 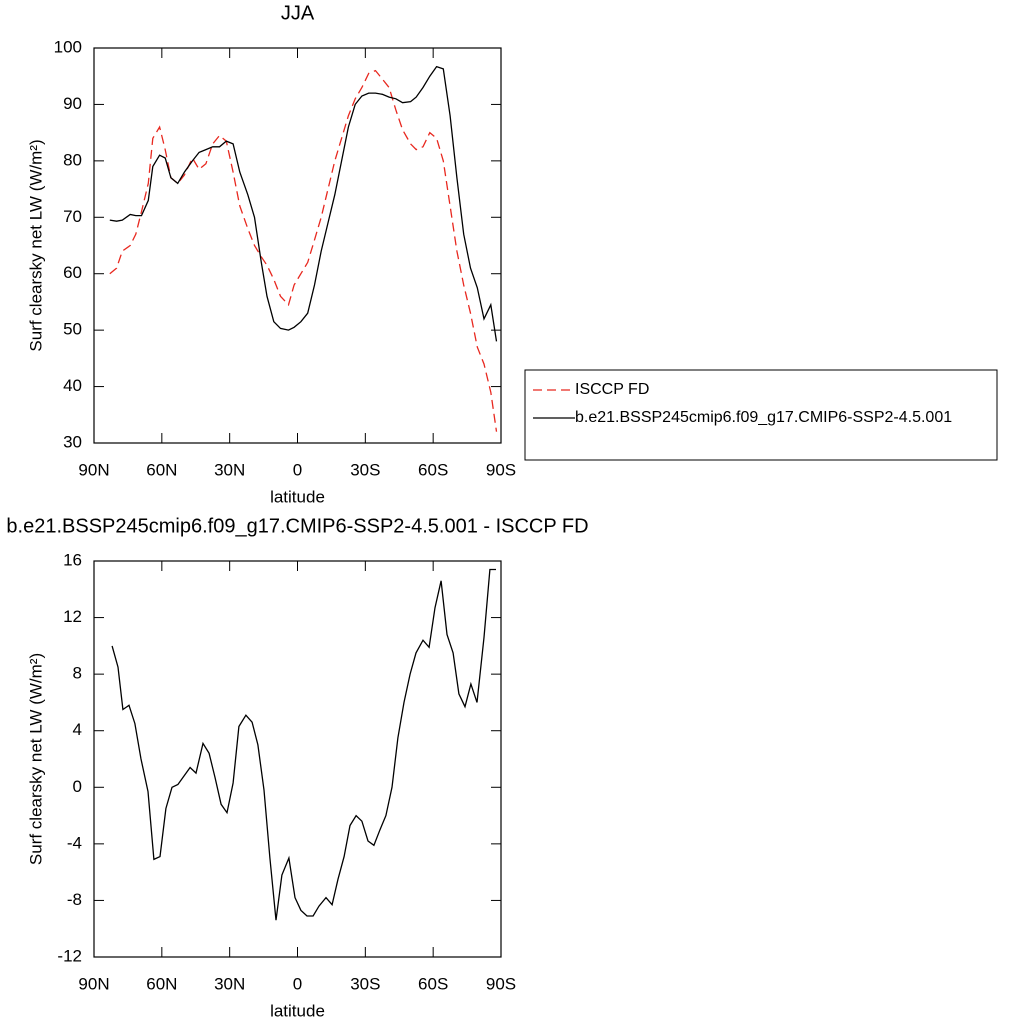 I want to click on y-tick-label: -8, so click(x=74, y=899).